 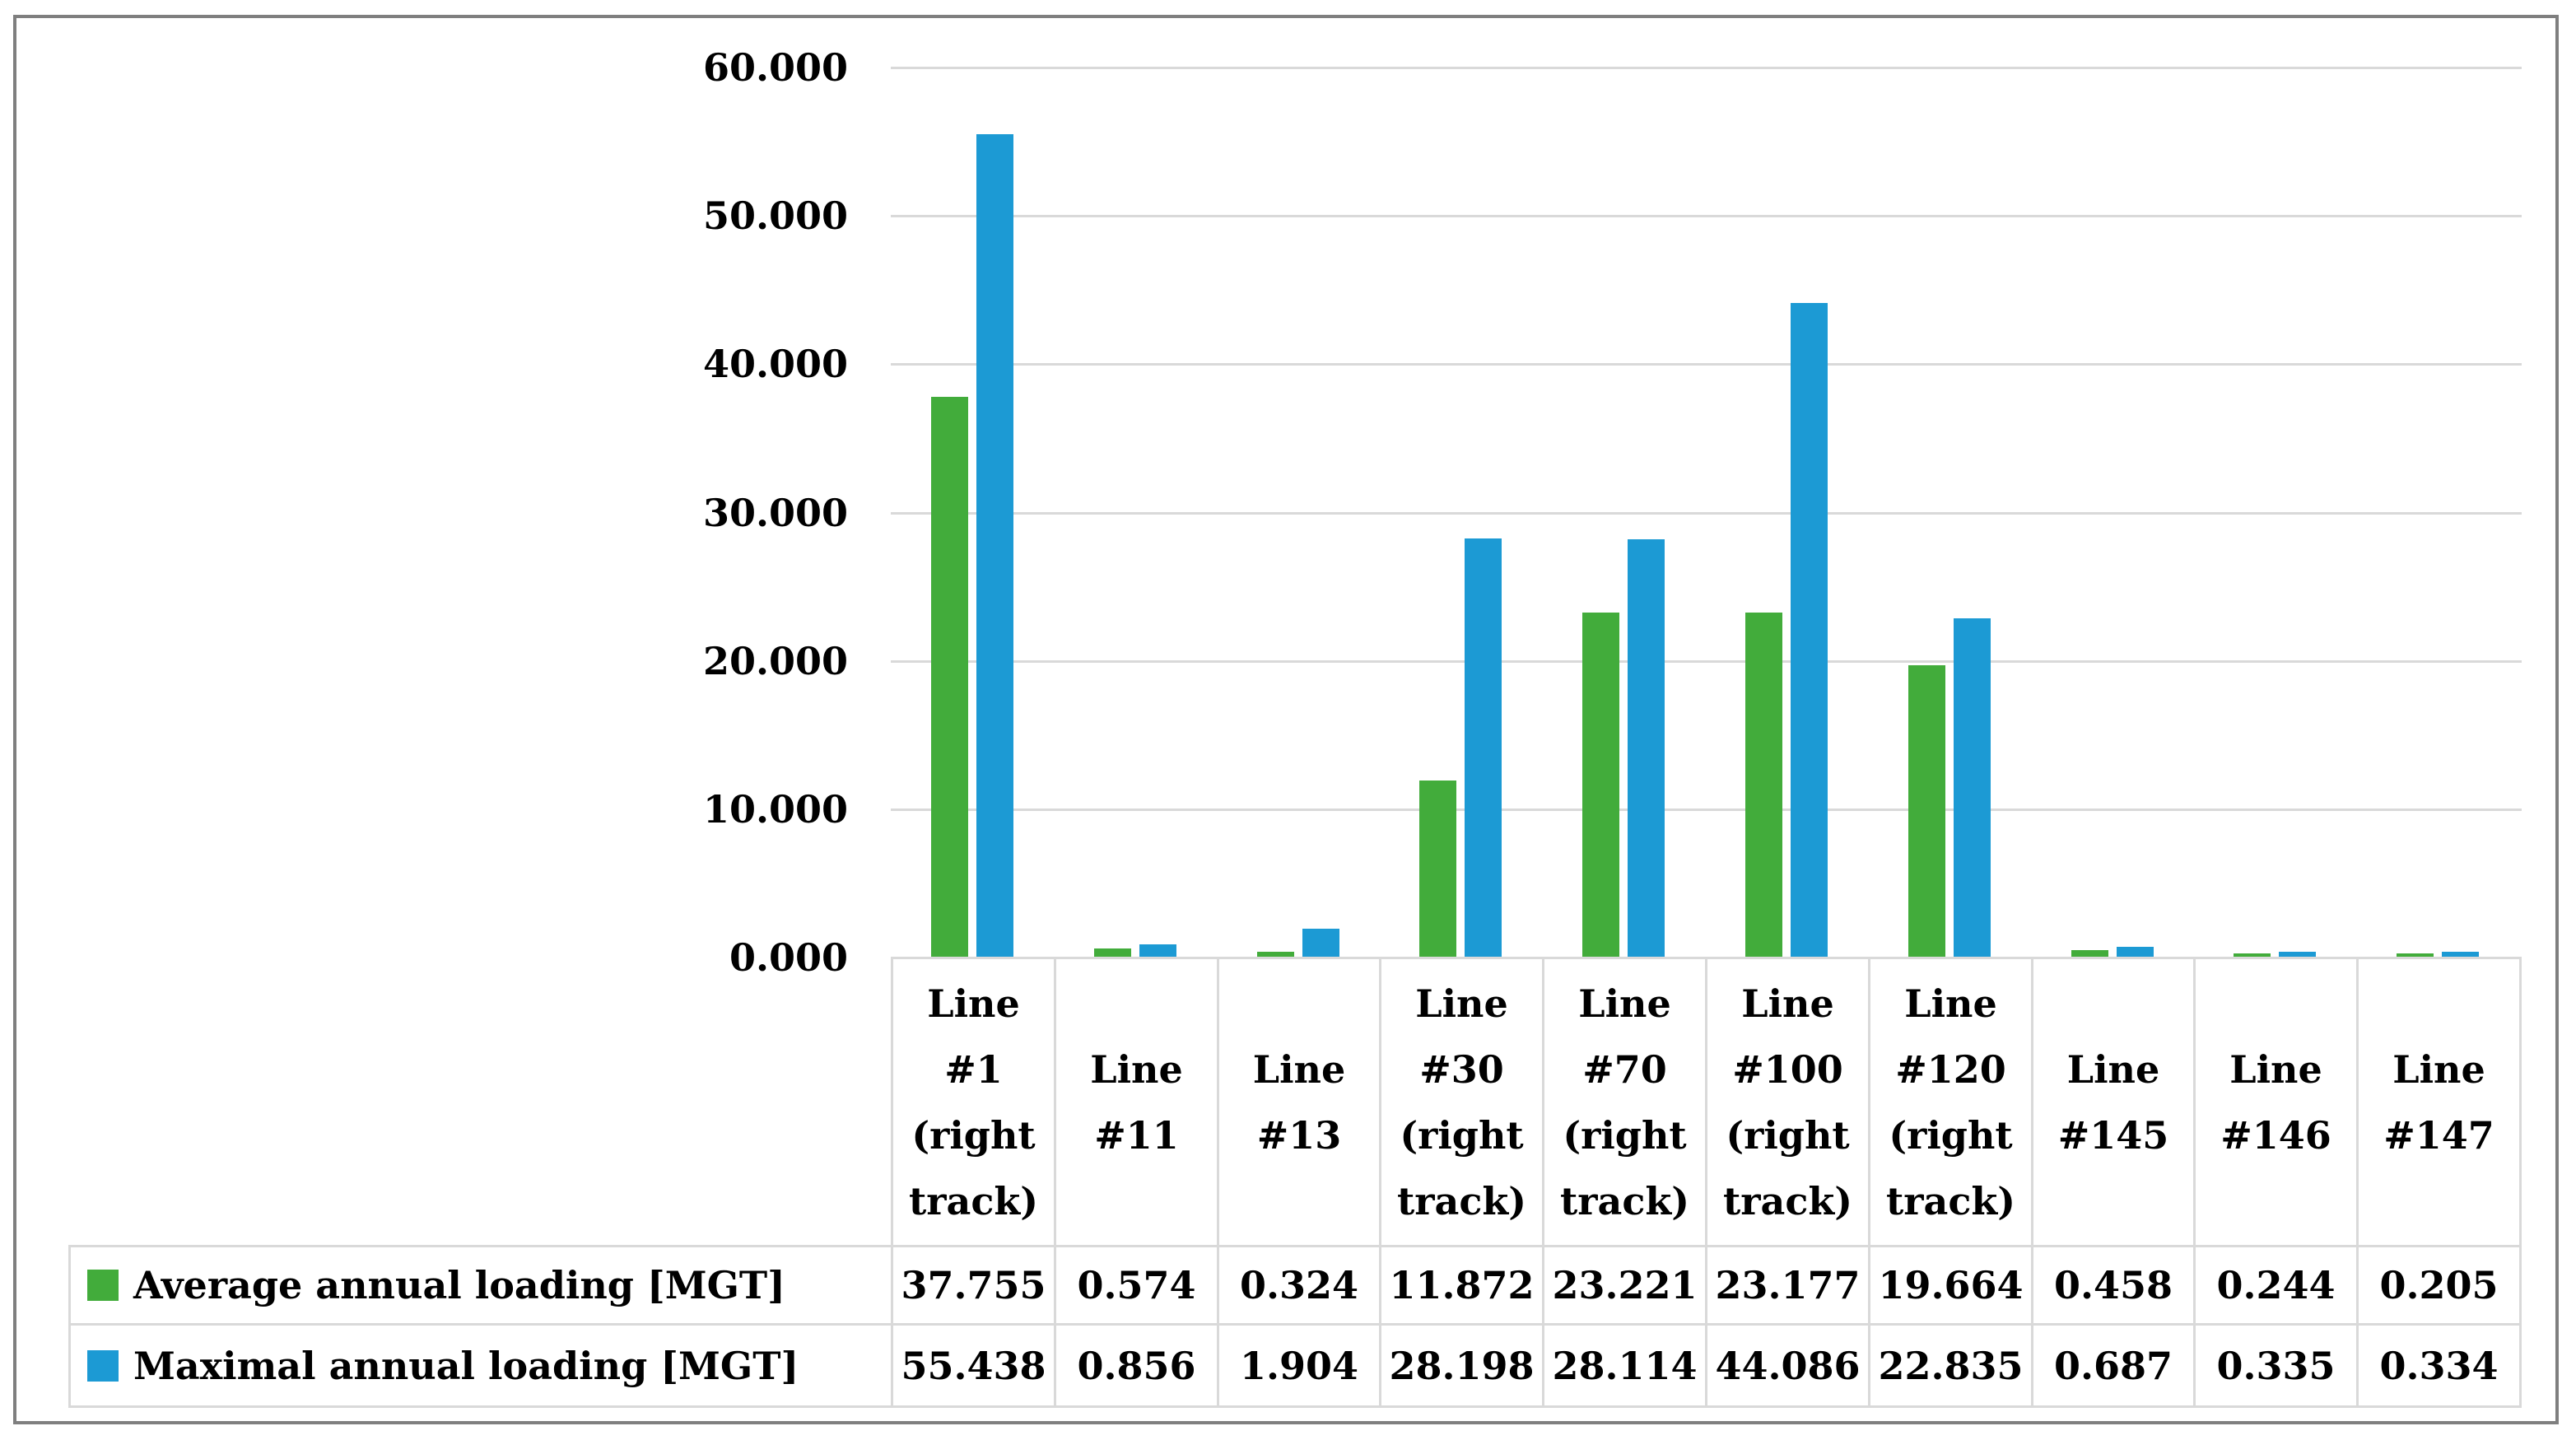 I want to click on category-cell: Line #13, so click(x=1299, y=1102).